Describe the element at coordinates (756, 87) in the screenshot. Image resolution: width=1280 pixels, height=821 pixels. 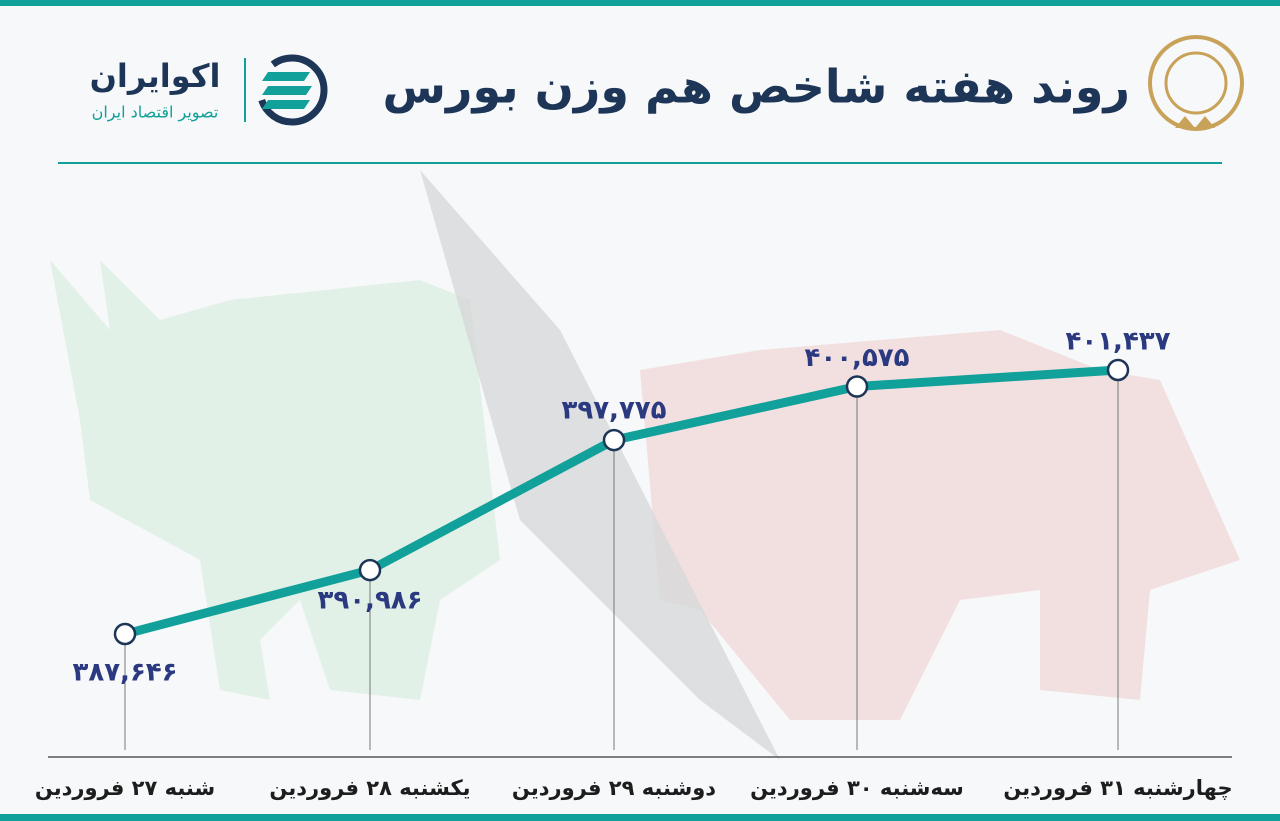
I see `chart-title: روند هفته شاخص هم وزن بورس` at that location.